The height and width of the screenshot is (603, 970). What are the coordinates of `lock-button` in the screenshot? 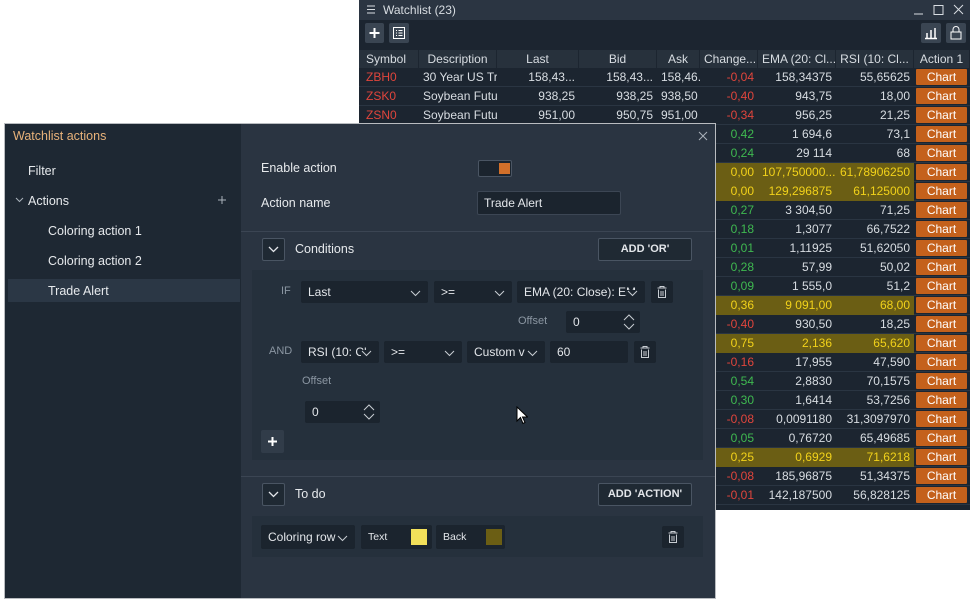 It's located at (956, 33).